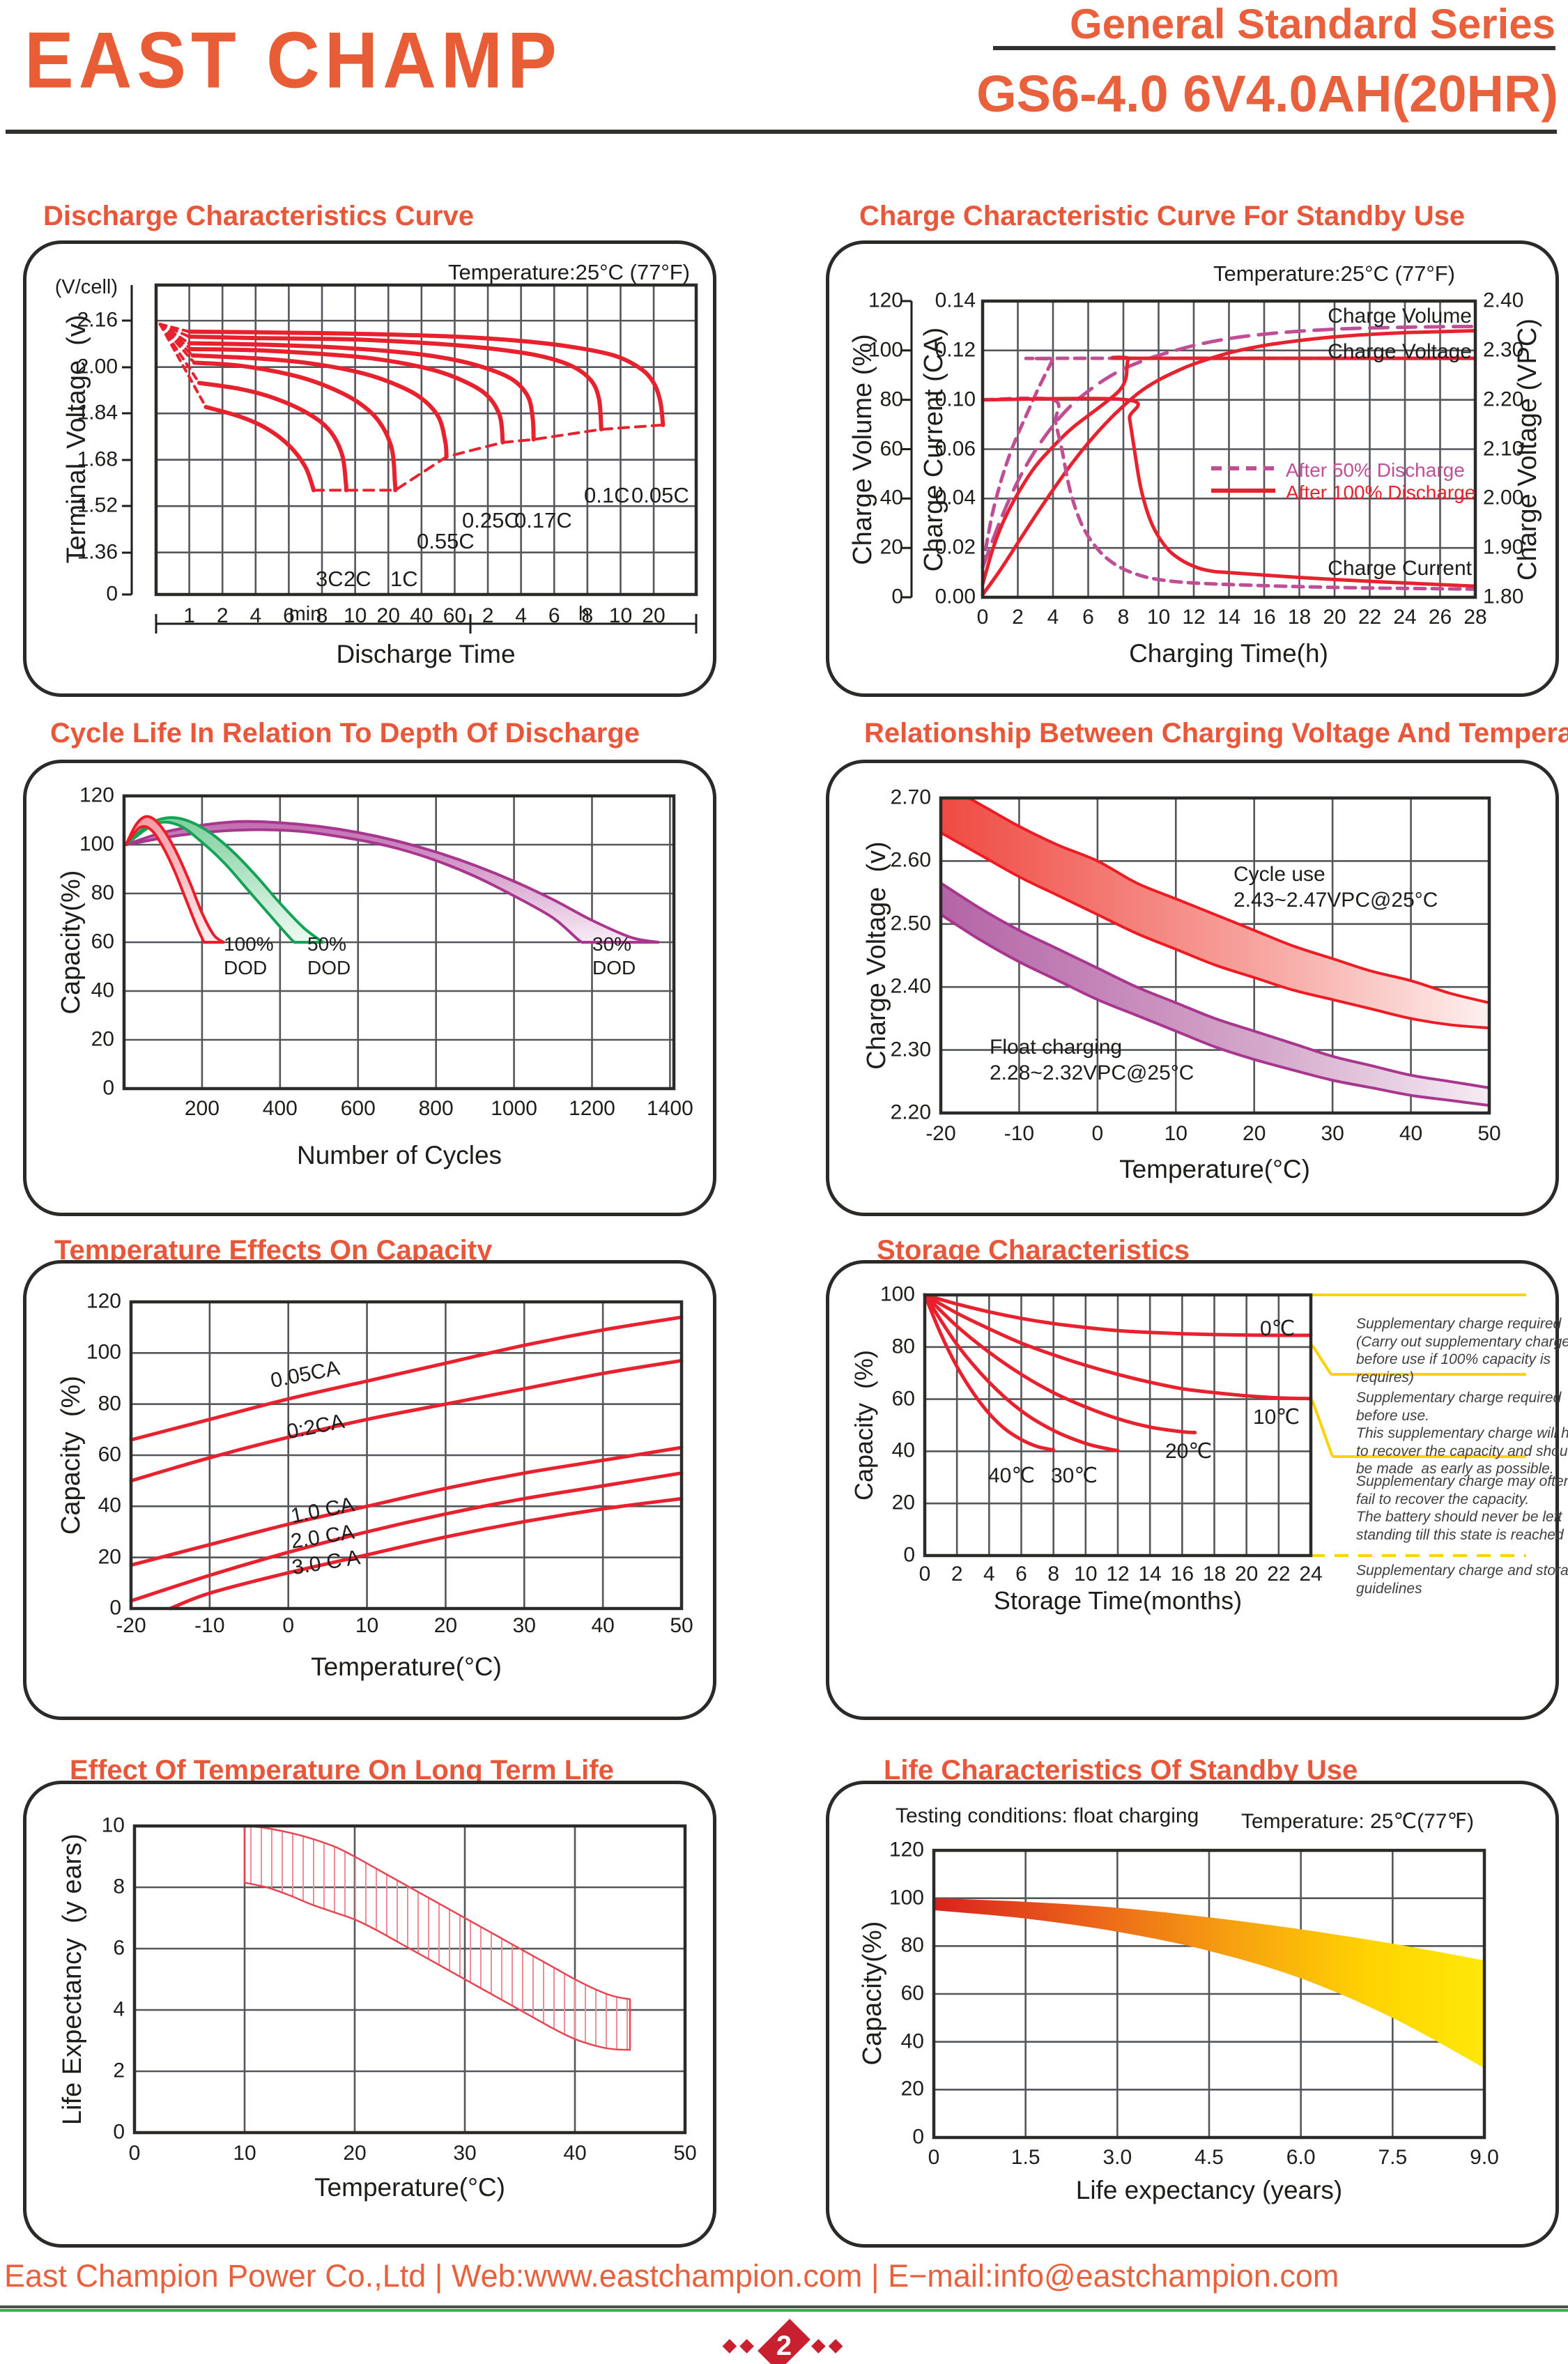  I want to click on x-tick-label: 10, so click(1158, 617).